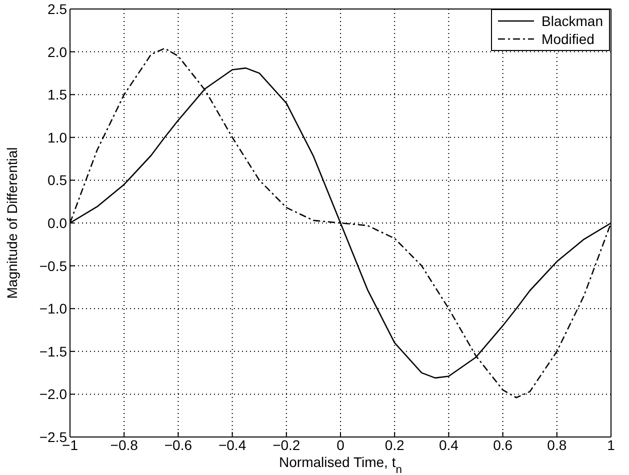 The width and height of the screenshot is (629, 475). I want to click on y-tick-label: −1.5, so click(53, 351).